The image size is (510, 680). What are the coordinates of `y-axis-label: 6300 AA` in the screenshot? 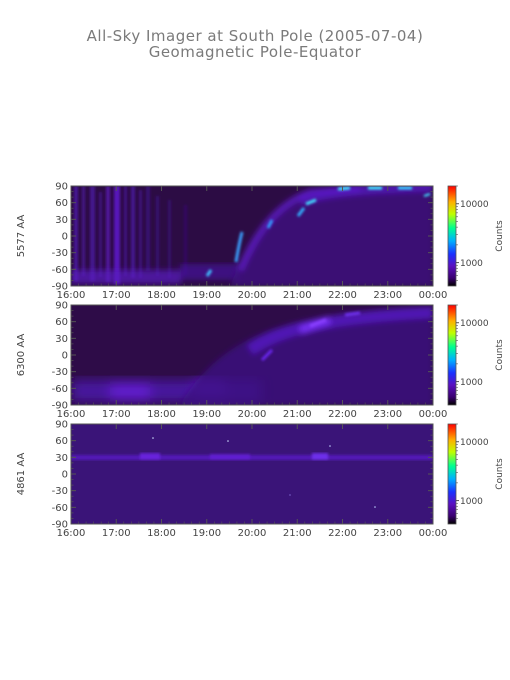 It's located at (21, 355).